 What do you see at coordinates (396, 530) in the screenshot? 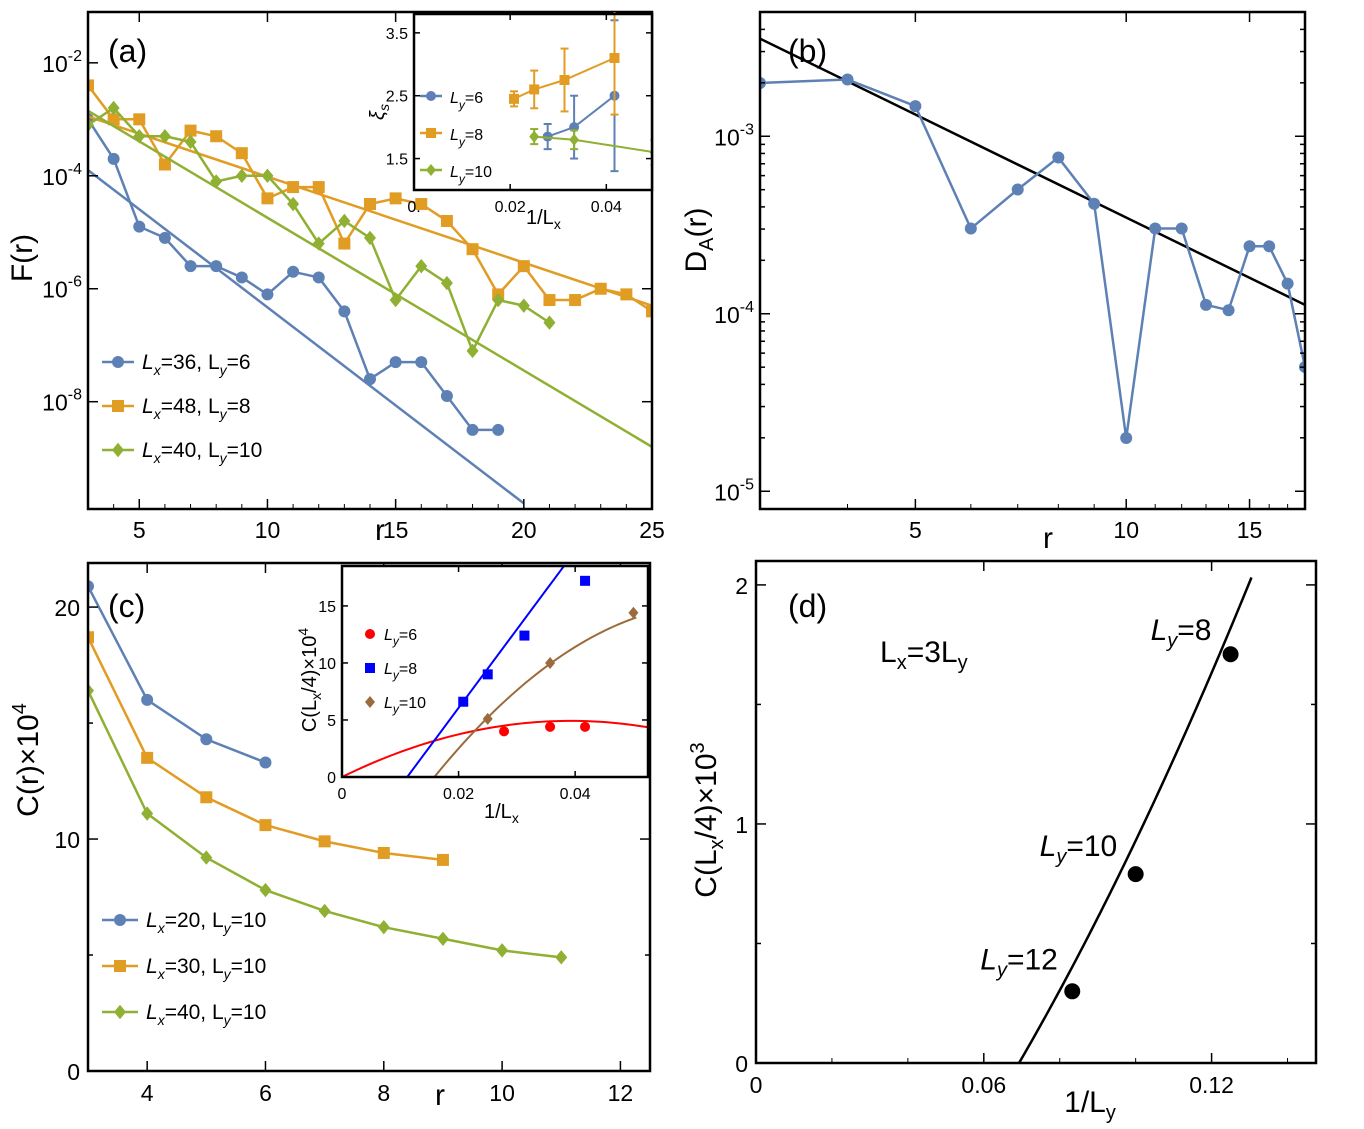
I see `x-tick-label: 15` at bounding box center [396, 530].